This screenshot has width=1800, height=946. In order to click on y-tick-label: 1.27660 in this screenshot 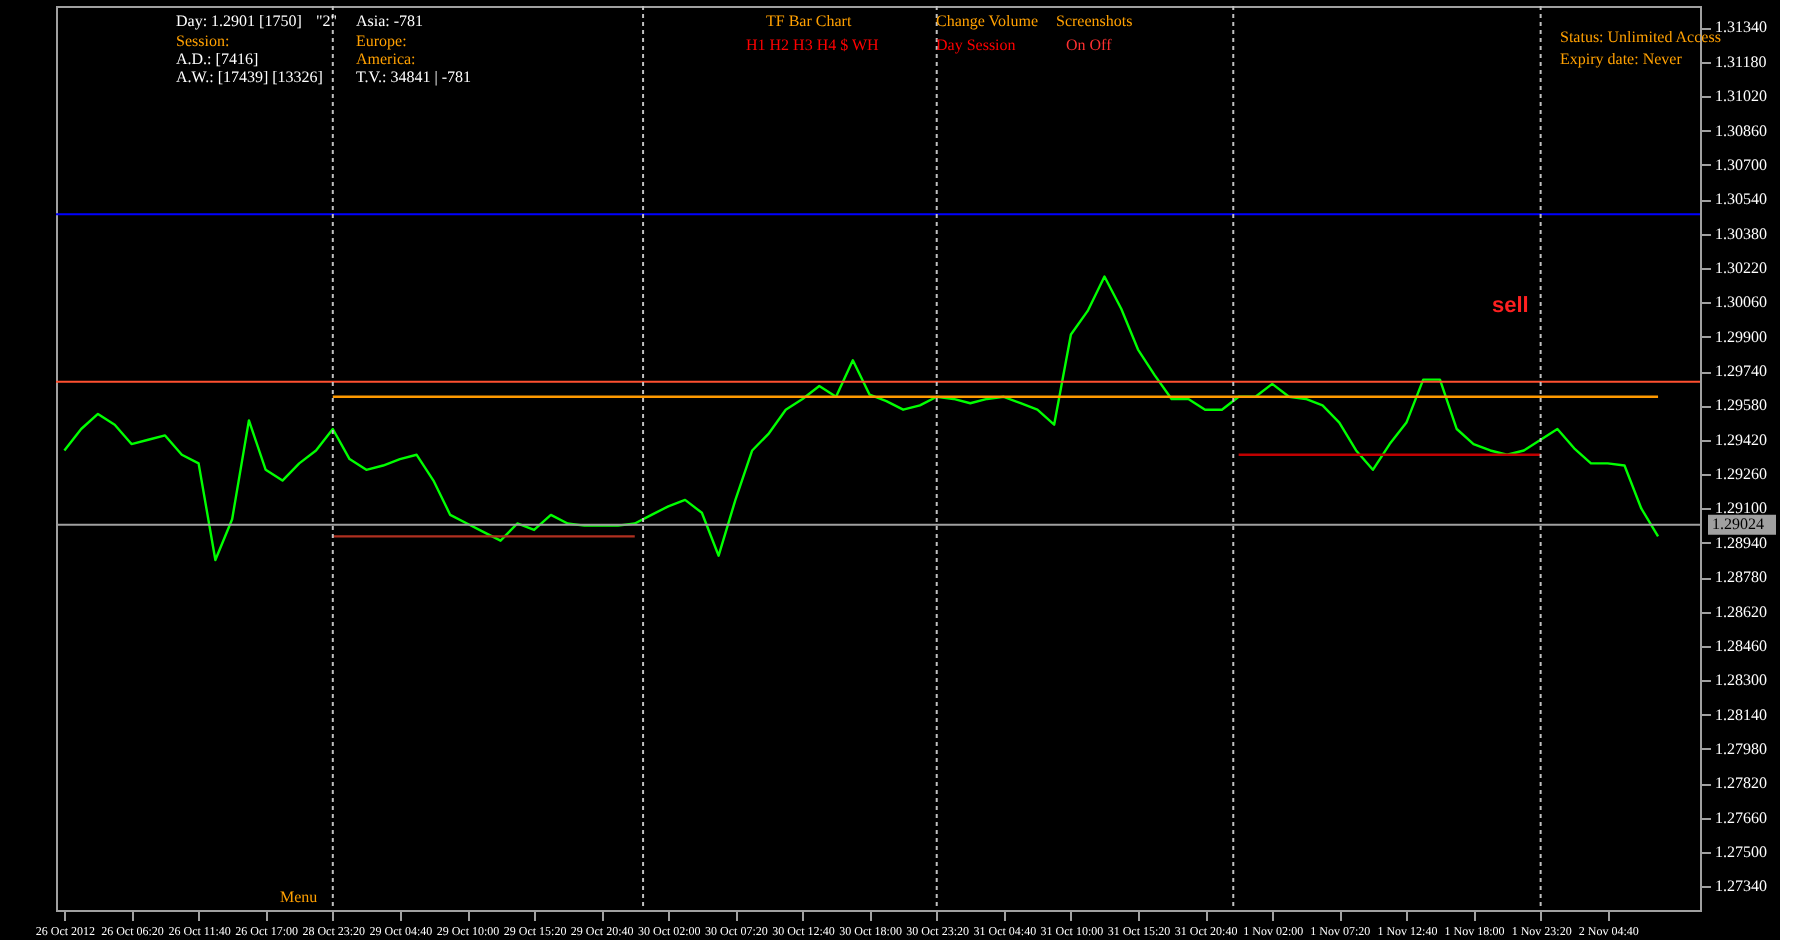, I will do `click(1741, 817)`.